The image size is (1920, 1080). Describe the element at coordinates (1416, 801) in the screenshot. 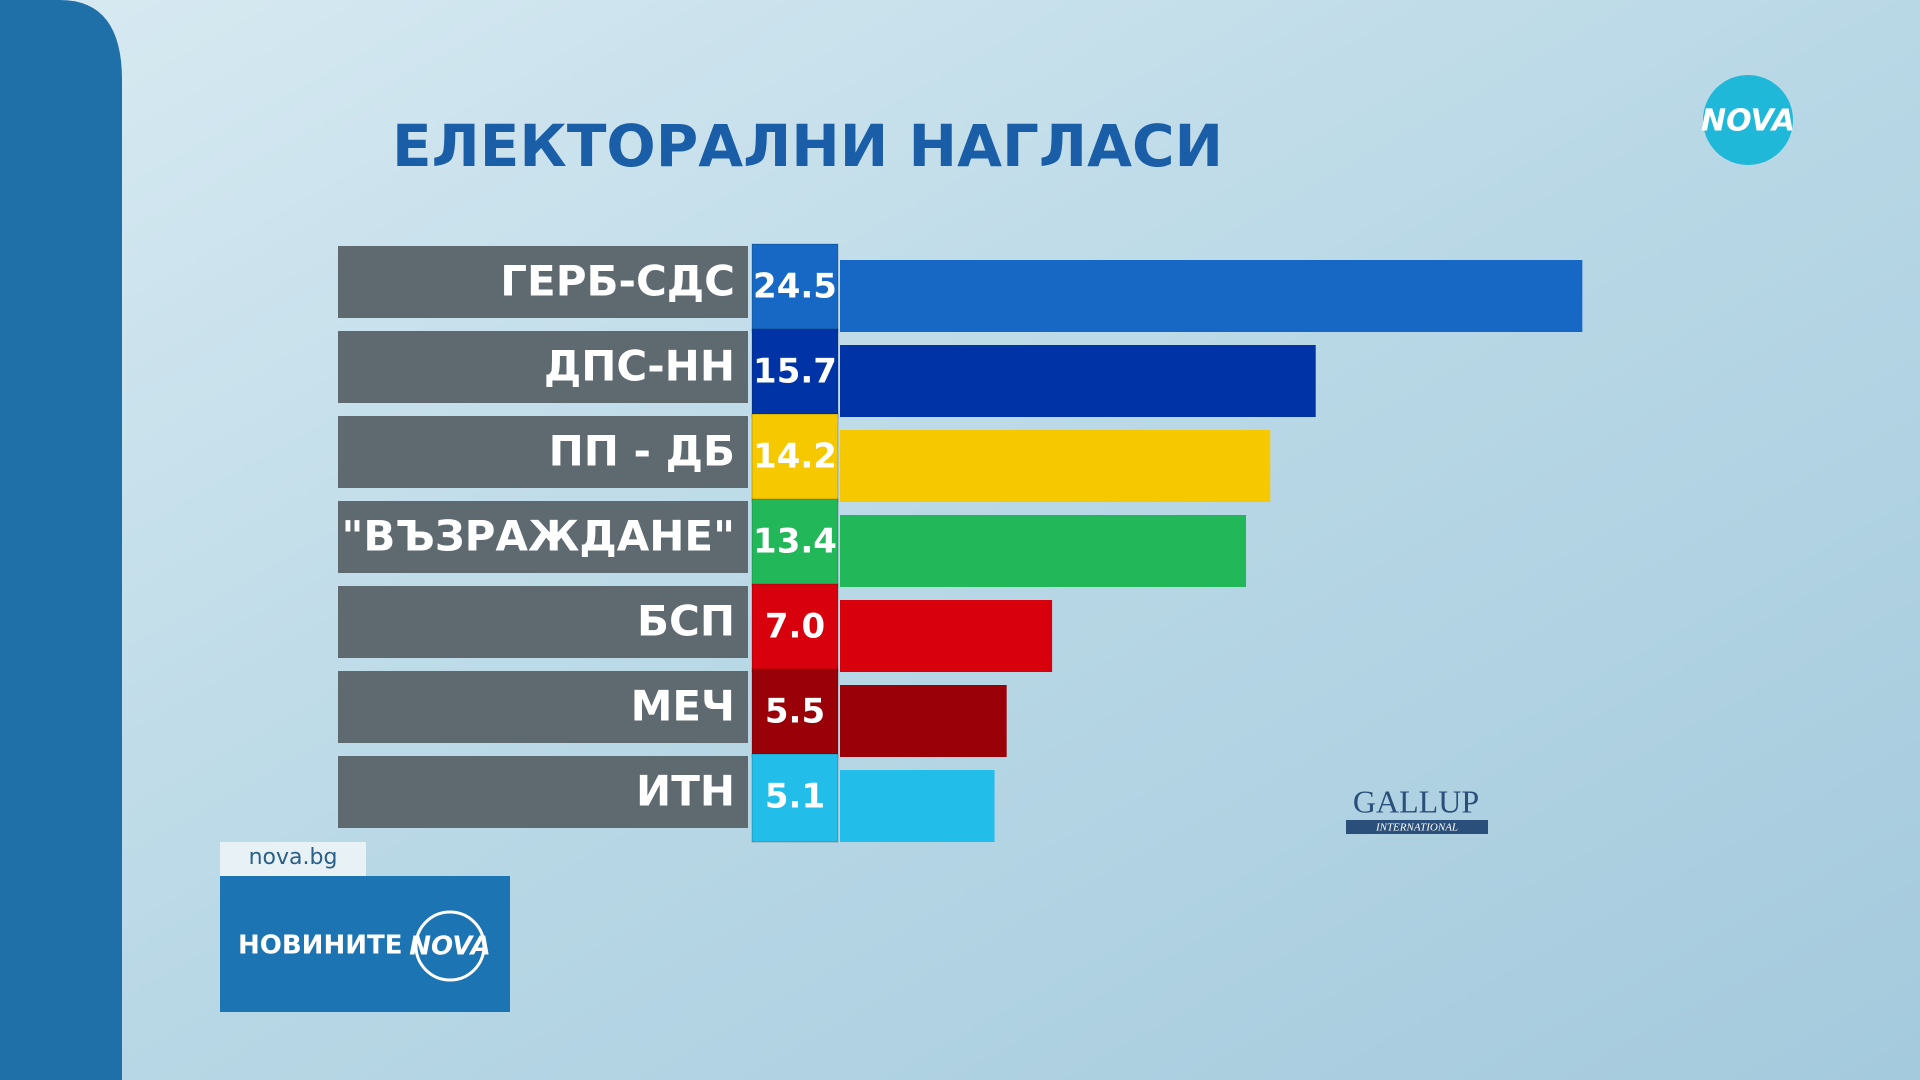

I see `source: GALLUP` at that location.